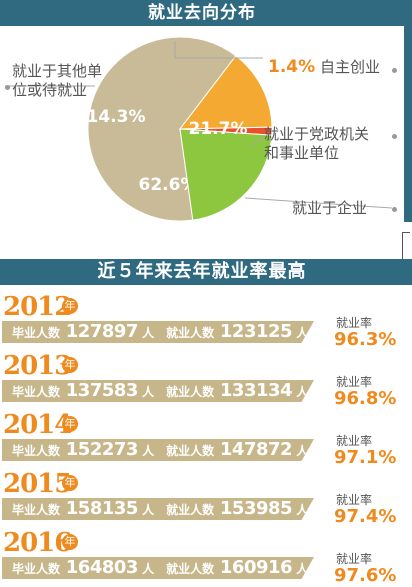 The image size is (412, 587). I want to click on graduates-value: 158135, so click(99, 508).